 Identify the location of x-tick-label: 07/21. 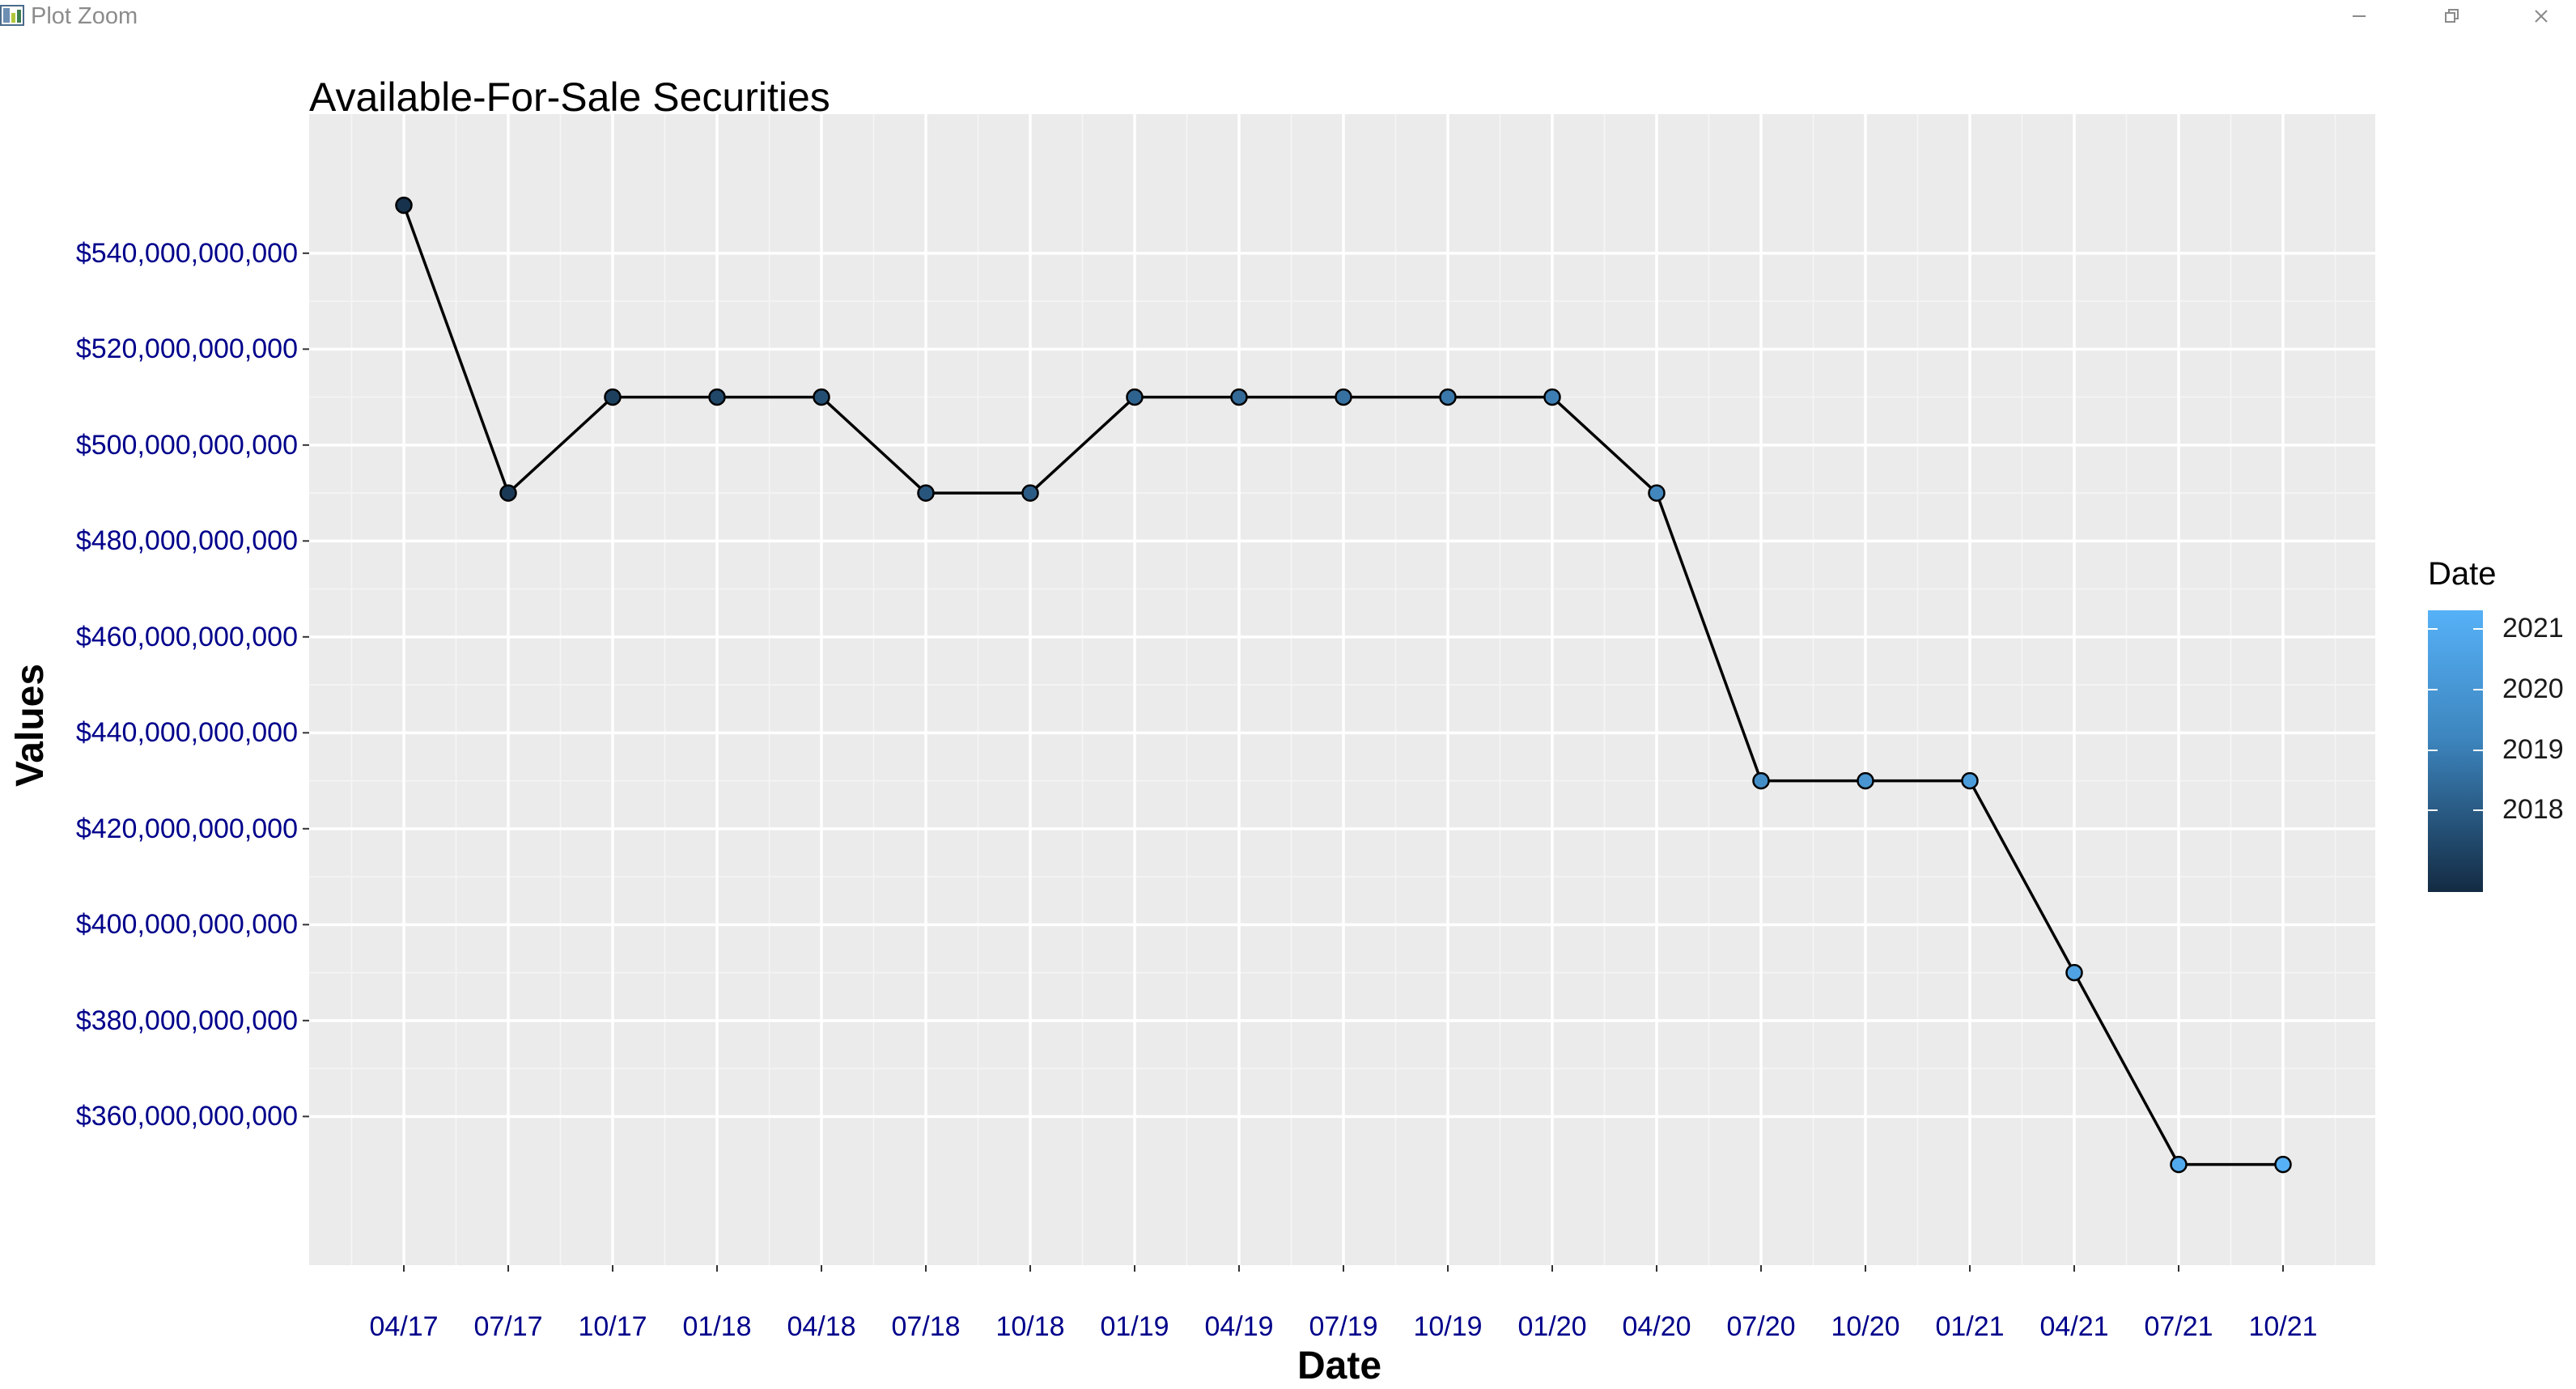
(2178, 1326).